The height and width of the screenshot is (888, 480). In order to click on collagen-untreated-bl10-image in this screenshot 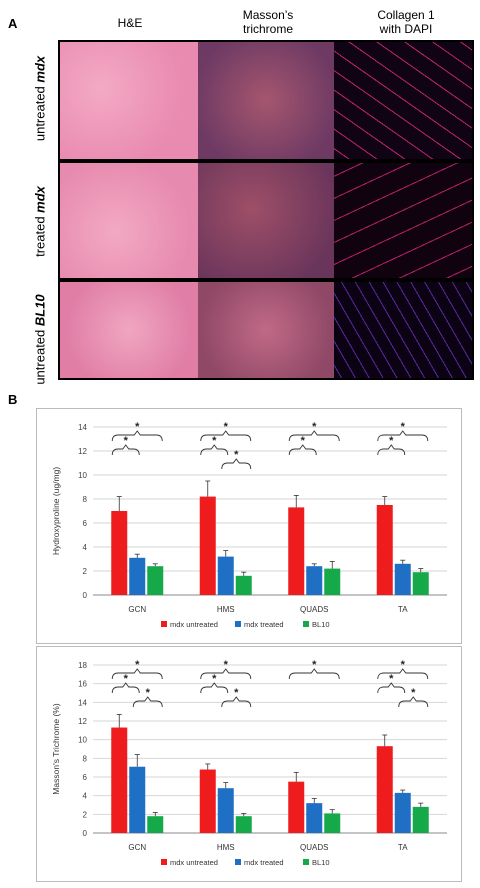, I will do `click(403, 330)`.